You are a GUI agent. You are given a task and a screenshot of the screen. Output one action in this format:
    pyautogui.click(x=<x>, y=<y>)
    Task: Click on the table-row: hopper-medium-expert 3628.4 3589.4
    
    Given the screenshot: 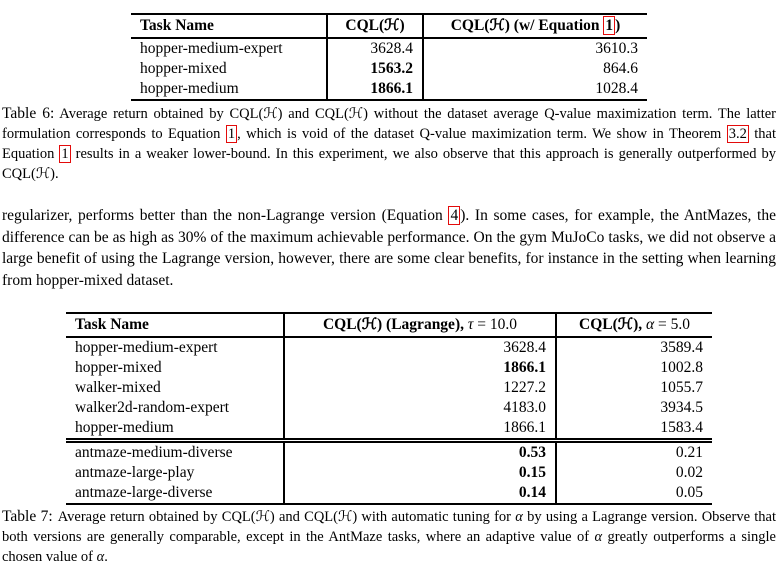 What is the action you would take?
    pyautogui.click(x=389, y=347)
    